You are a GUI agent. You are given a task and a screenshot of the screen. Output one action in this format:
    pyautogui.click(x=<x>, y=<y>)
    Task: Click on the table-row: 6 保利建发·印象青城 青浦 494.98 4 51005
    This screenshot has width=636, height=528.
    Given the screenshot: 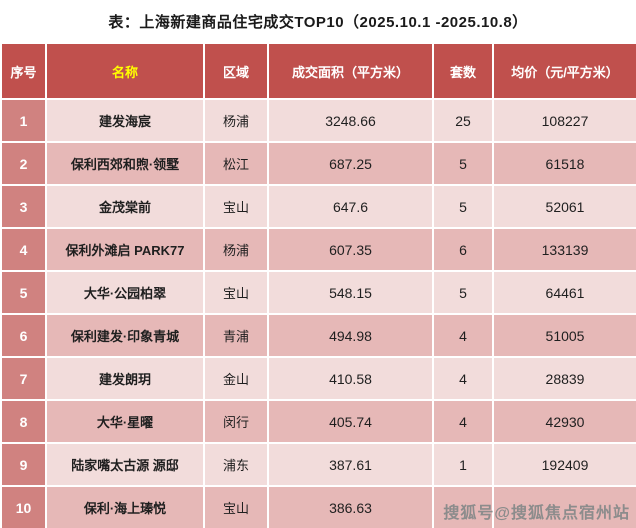 What is the action you would take?
    pyautogui.click(x=318, y=335)
    